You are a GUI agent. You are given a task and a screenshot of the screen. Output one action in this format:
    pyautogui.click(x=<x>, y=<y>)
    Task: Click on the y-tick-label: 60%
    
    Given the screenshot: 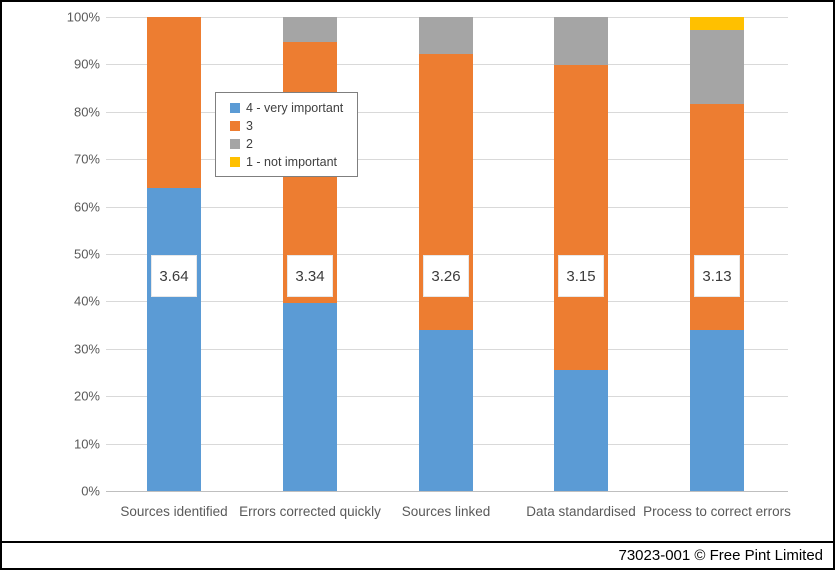 What is the action you would take?
    pyautogui.click(x=86, y=207)
    